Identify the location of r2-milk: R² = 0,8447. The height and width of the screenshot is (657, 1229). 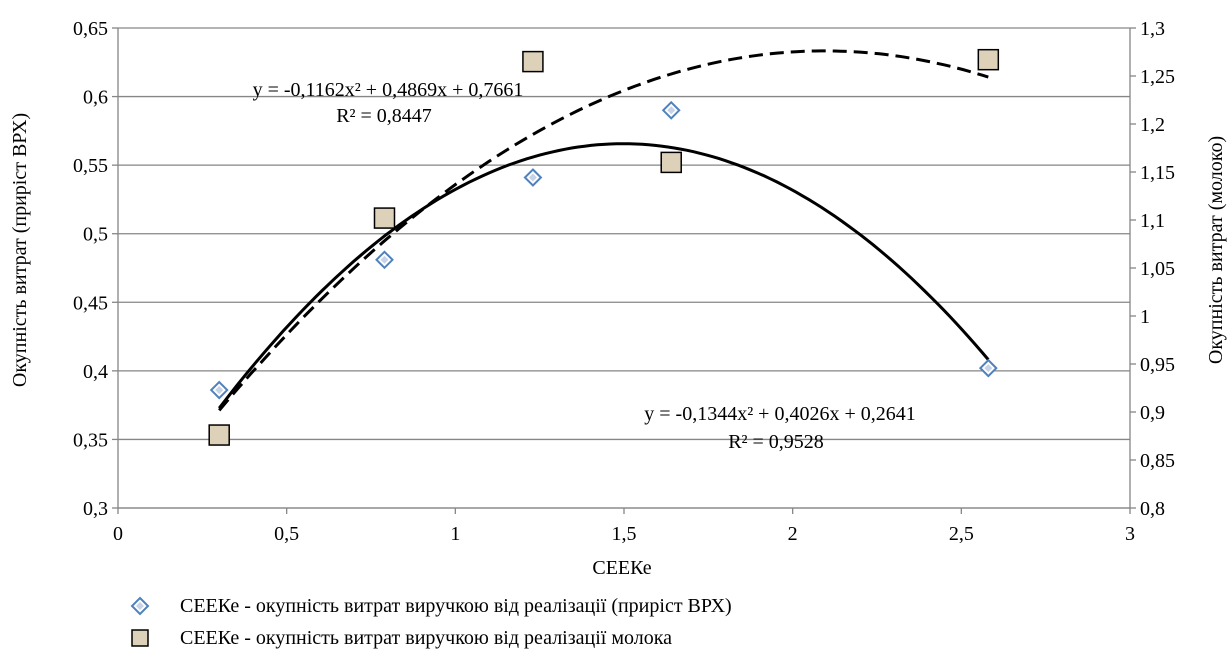
(384, 116).